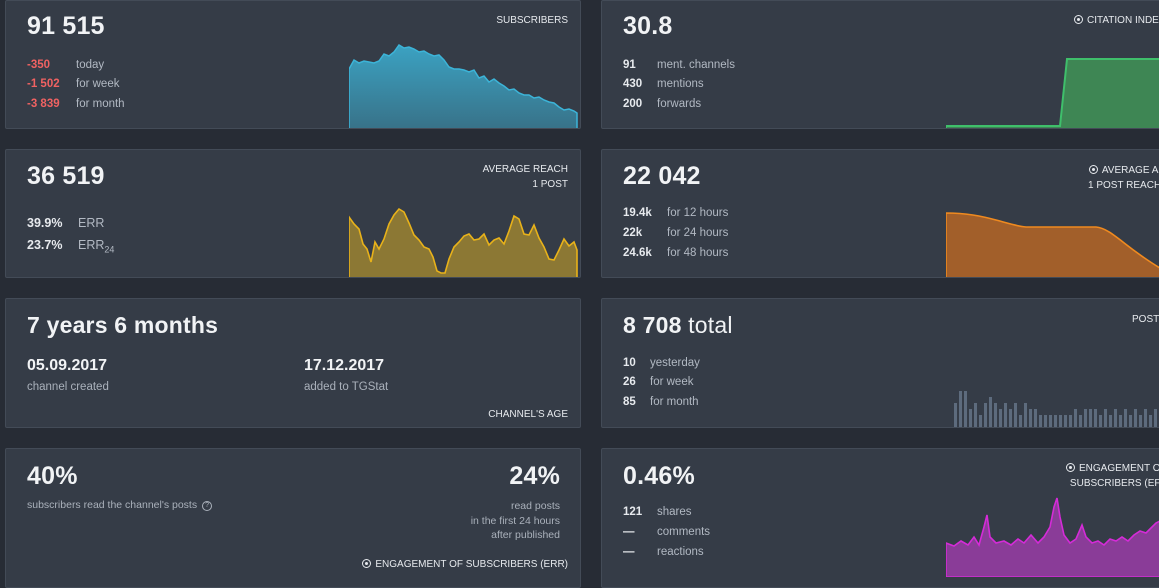 The image size is (1159, 588). Describe the element at coordinates (659, 476) in the screenshot. I see `engagement-value: 0.46%` at that location.